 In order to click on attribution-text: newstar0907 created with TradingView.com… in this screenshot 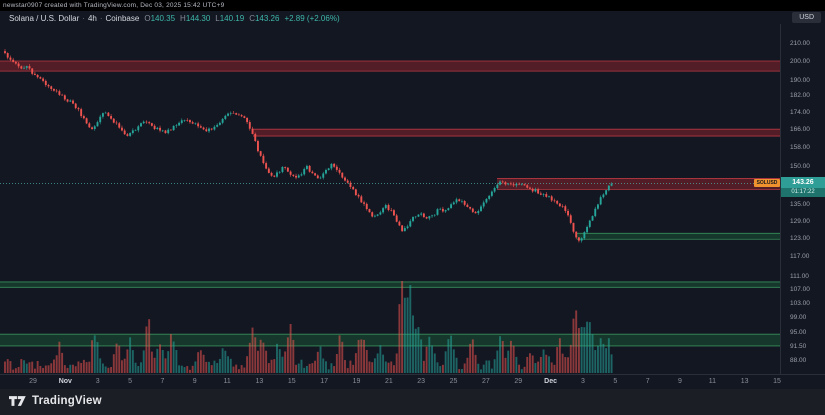, I will do `click(114, 5)`.